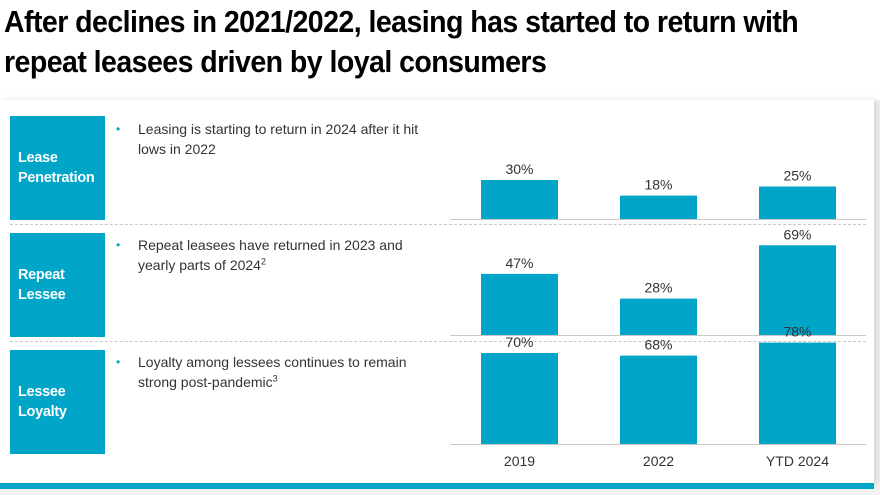 This screenshot has height=495, width=880. What do you see at coordinates (42, 412) in the screenshot?
I see `label-line2: Loyalty` at bounding box center [42, 412].